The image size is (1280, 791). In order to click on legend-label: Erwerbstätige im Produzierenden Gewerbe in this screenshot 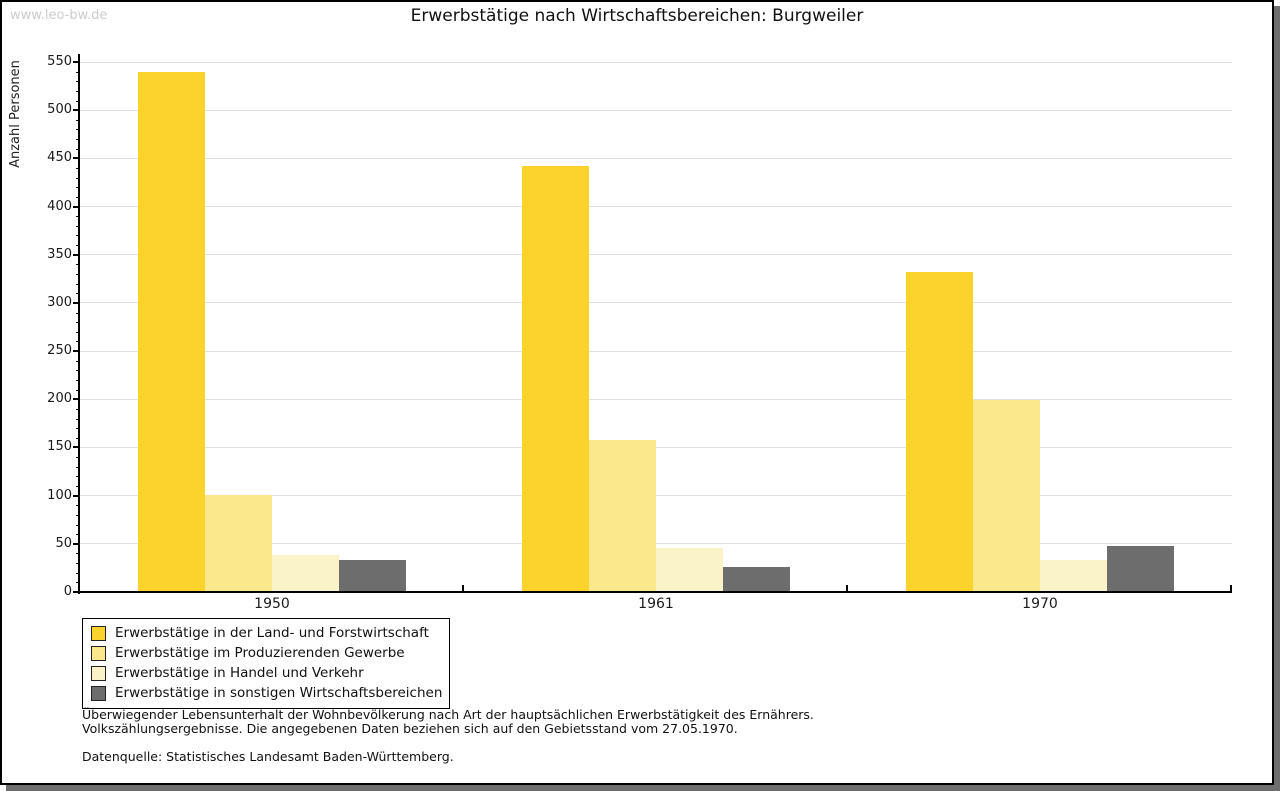, I will do `click(260, 653)`.